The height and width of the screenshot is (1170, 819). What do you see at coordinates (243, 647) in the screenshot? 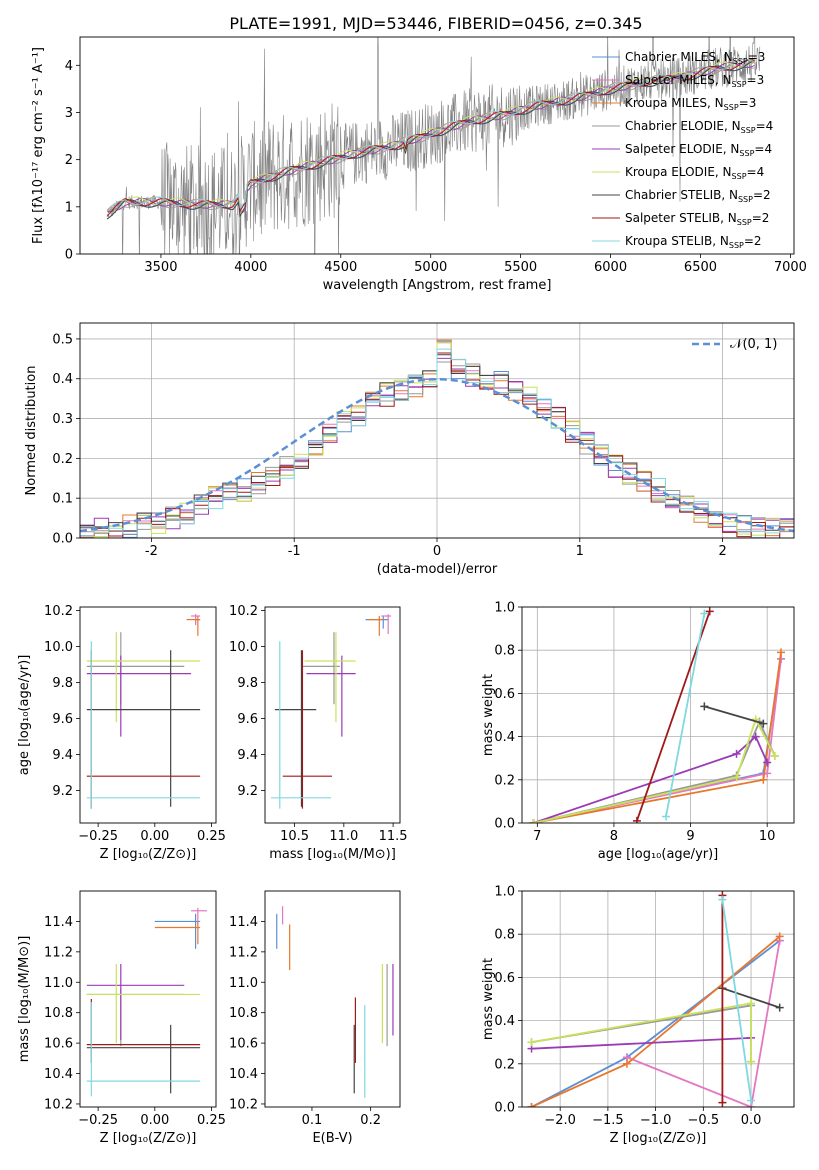
I see `y-tick-label: 10.0` at bounding box center [243, 647].